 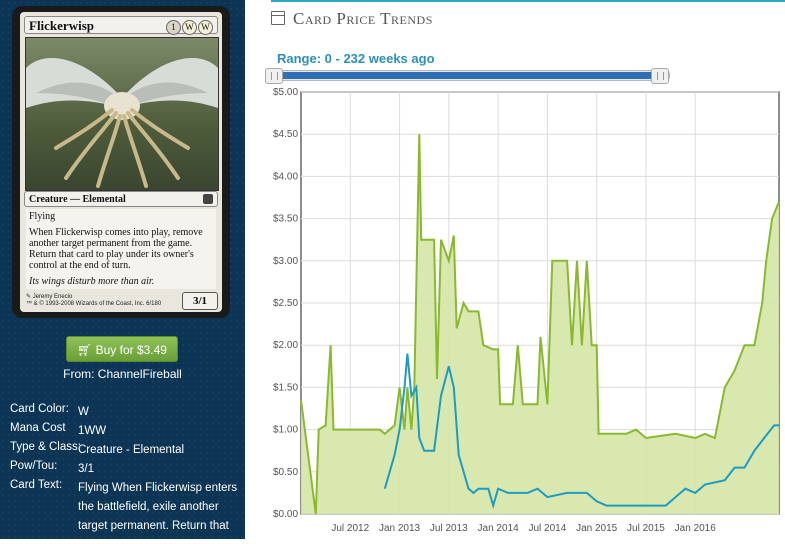 What do you see at coordinates (34, 466) in the screenshot?
I see `detail-key: Pow/Tou:` at bounding box center [34, 466].